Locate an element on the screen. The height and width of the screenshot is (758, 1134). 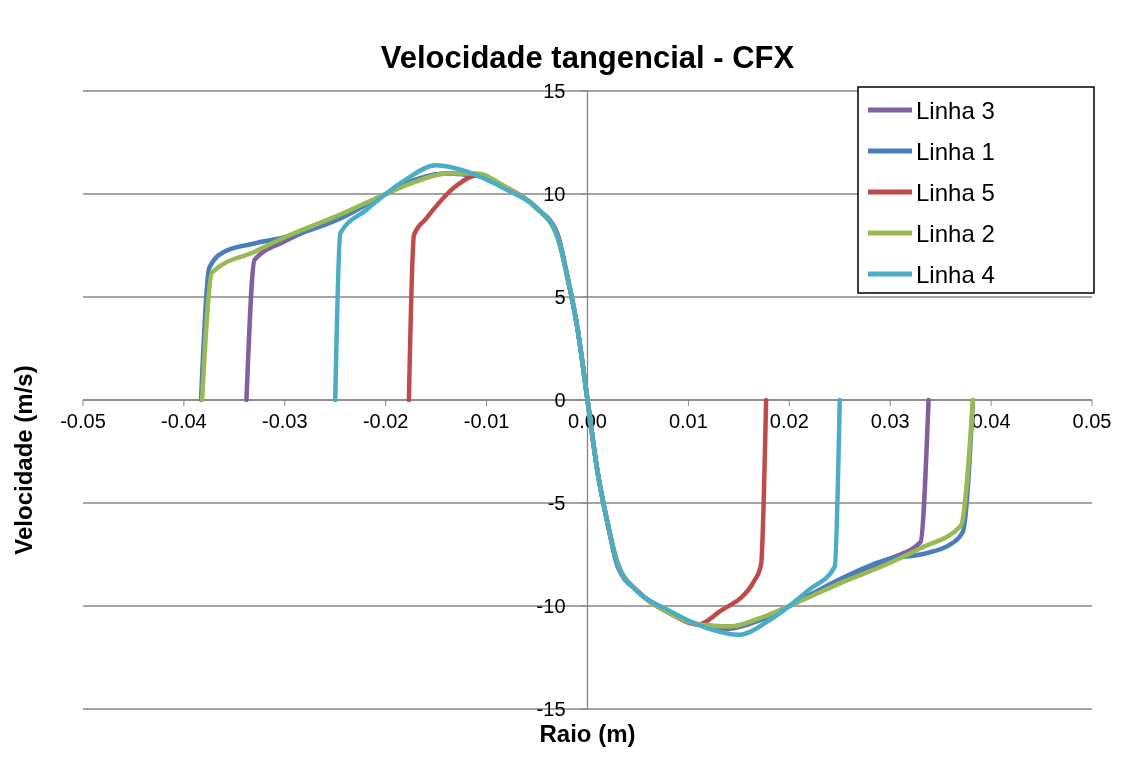
y-tick-label: 5 is located at coordinates (560, 297).